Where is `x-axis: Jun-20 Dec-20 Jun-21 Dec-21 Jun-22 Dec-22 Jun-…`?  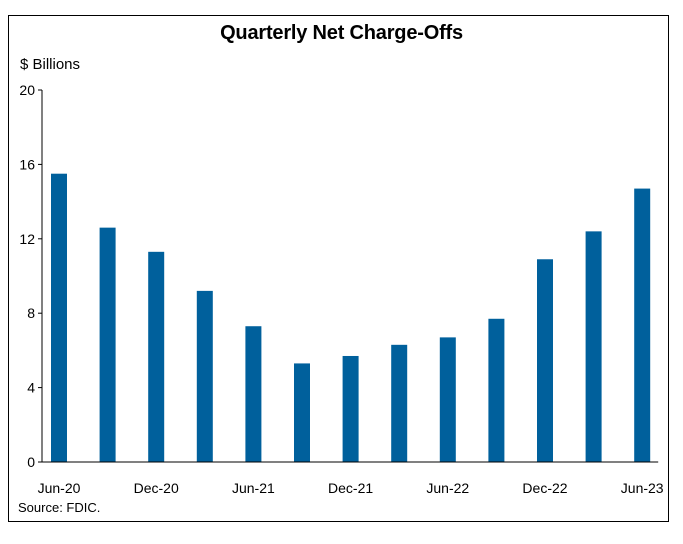
x-axis: Jun-20 Dec-20 Jun-21 Dec-21 Jun-22 Dec-22 Jun-… is located at coordinates (351, 478).